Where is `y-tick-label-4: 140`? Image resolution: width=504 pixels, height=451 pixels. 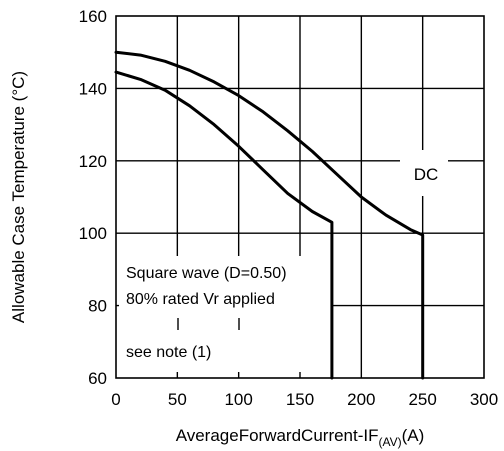
y-tick-label-4: 140 is located at coordinates (93, 88).